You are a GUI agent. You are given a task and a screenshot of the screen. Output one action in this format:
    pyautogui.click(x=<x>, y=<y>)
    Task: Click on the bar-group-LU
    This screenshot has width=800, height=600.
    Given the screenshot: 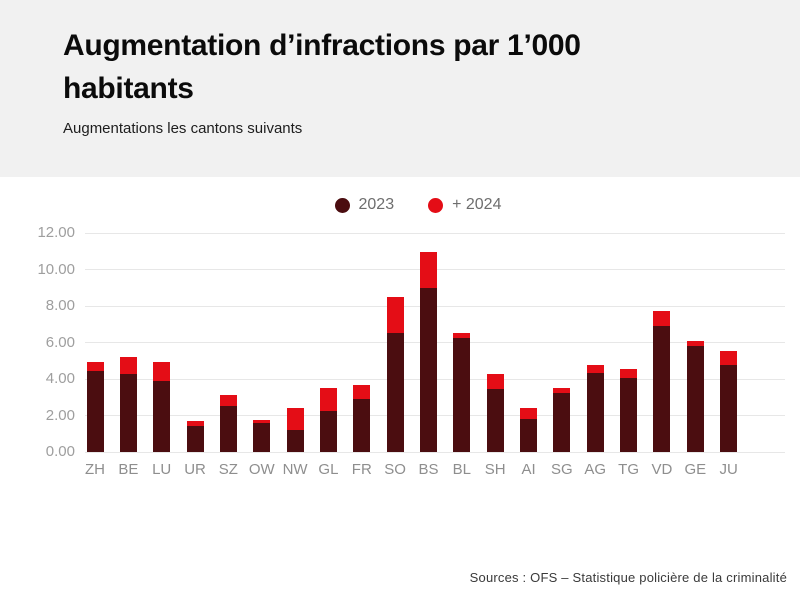 What is the action you would take?
    pyautogui.click(x=162, y=406)
    